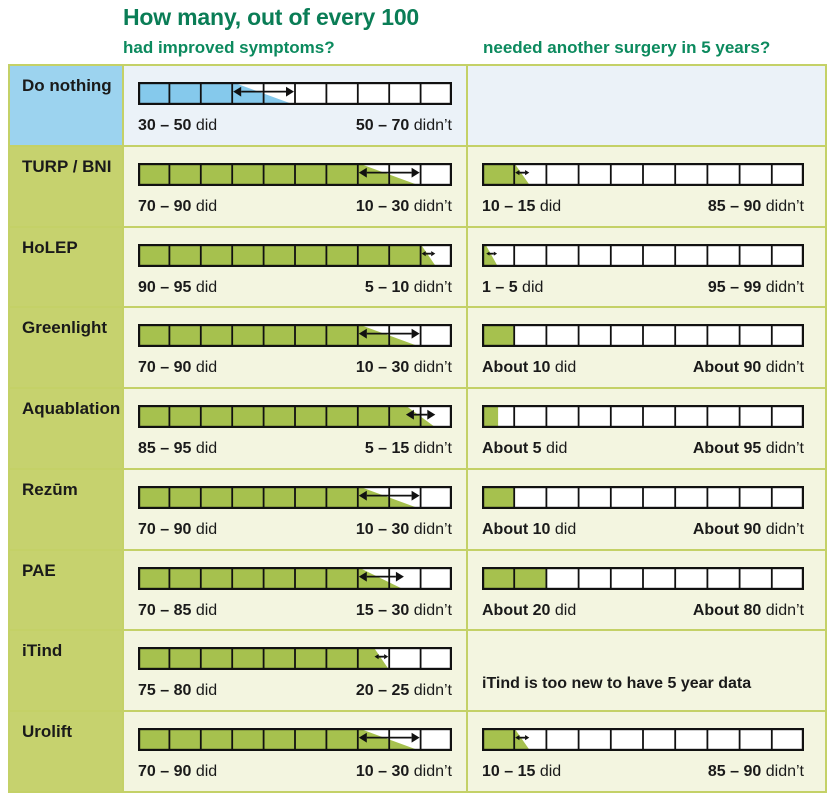 This screenshot has width=835, height=812. Describe the element at coordinates (295, 691) in the screenshot. I see `bar-labels: 75 – 80 did 20 – 25 didn’t` at that location.